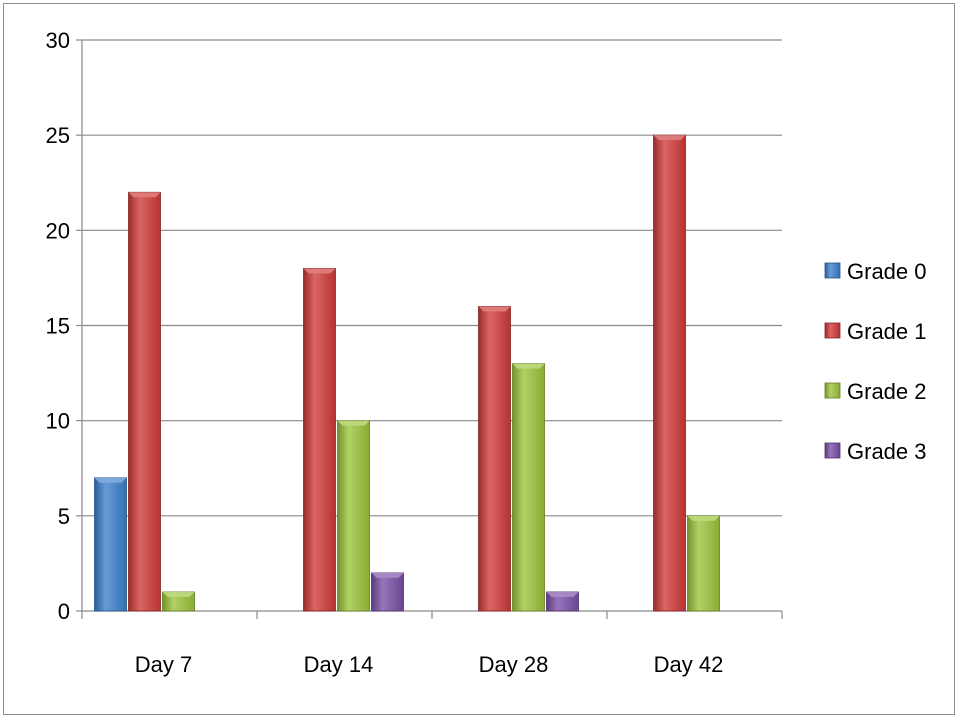  What do you see at coordinates (64, 611) in the screenshot?
I see `y-tick-label: 0` at bounding box center [64, 611].